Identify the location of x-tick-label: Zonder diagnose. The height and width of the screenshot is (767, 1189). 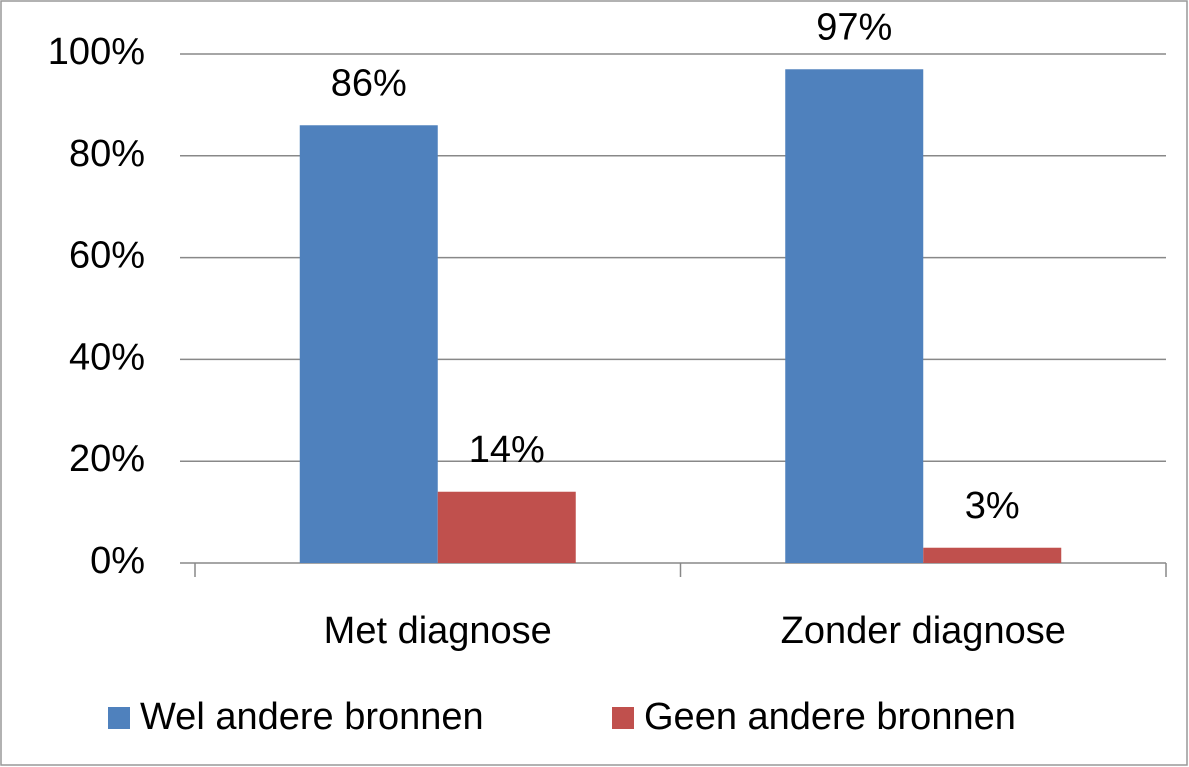
(923, 631).